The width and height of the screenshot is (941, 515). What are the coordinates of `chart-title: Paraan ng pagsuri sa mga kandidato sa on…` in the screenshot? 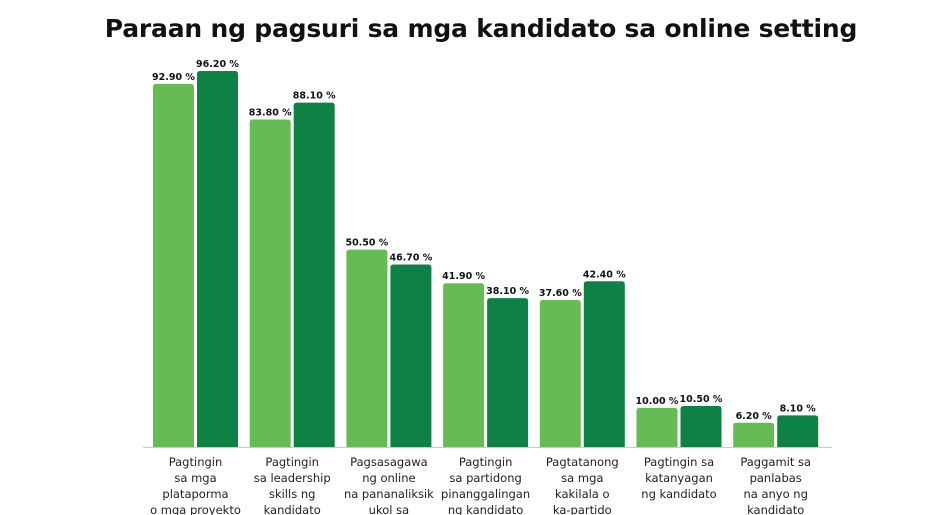 It's located at (481, 28).